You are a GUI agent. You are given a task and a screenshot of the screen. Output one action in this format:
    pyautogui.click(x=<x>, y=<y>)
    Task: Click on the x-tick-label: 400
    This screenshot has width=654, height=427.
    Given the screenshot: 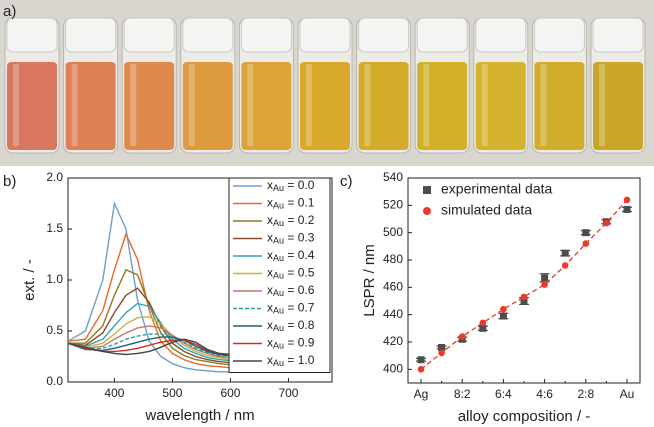 What is the action you would take?
    pyautogui.click(x=114, y=393)
    